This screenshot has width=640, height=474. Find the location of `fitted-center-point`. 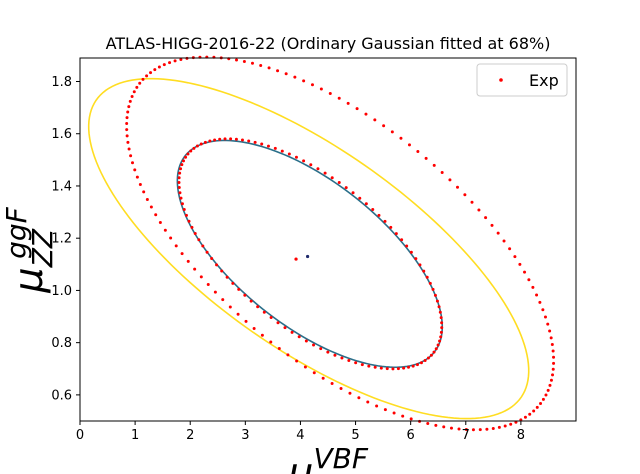

fitted-center-point is located at coordinates (308, 256).